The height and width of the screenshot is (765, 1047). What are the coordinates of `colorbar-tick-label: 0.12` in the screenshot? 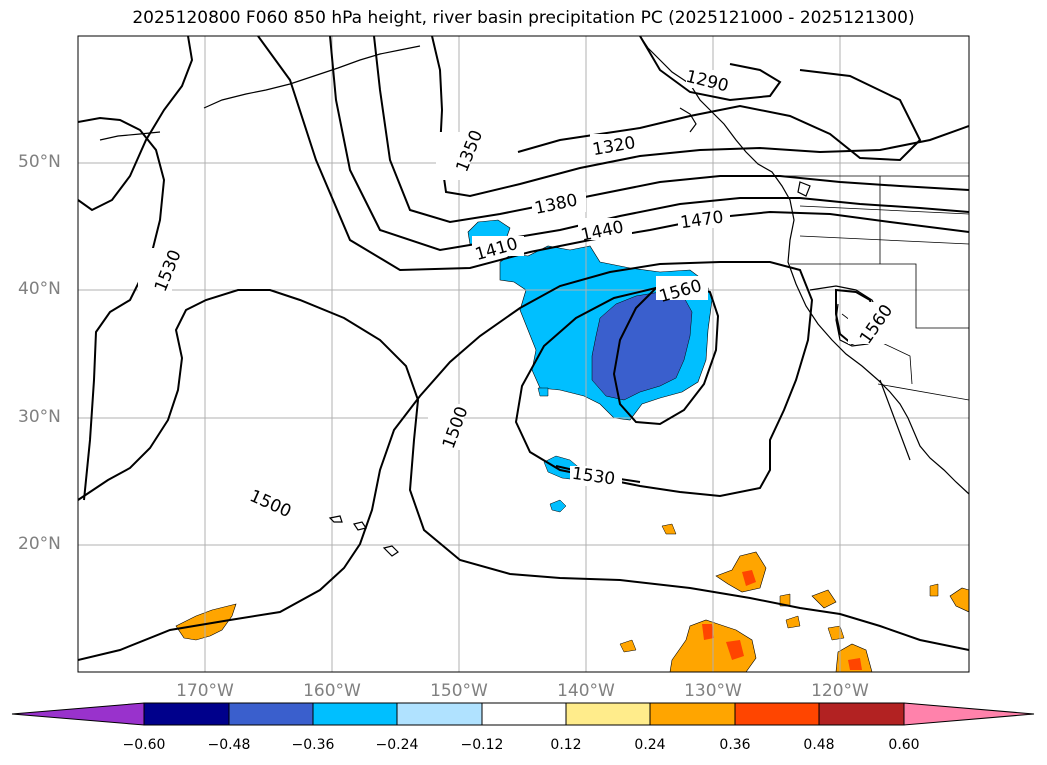 It's located at (566, 745).